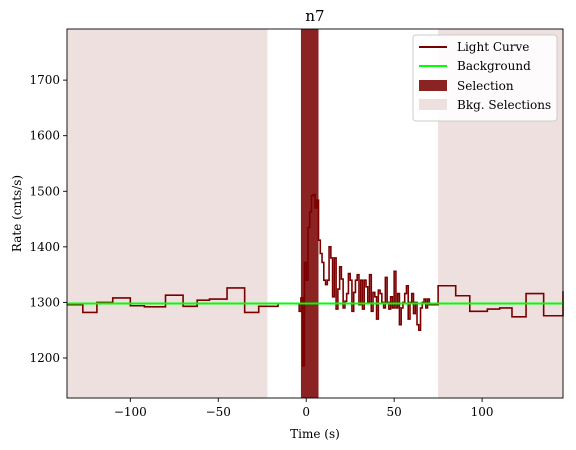 This screenshot has width=576, height=450. What do you see at coordinates (306, 412) in the screenshot?
I see `x-tick-label: 0` at bounding box center [306, 412].